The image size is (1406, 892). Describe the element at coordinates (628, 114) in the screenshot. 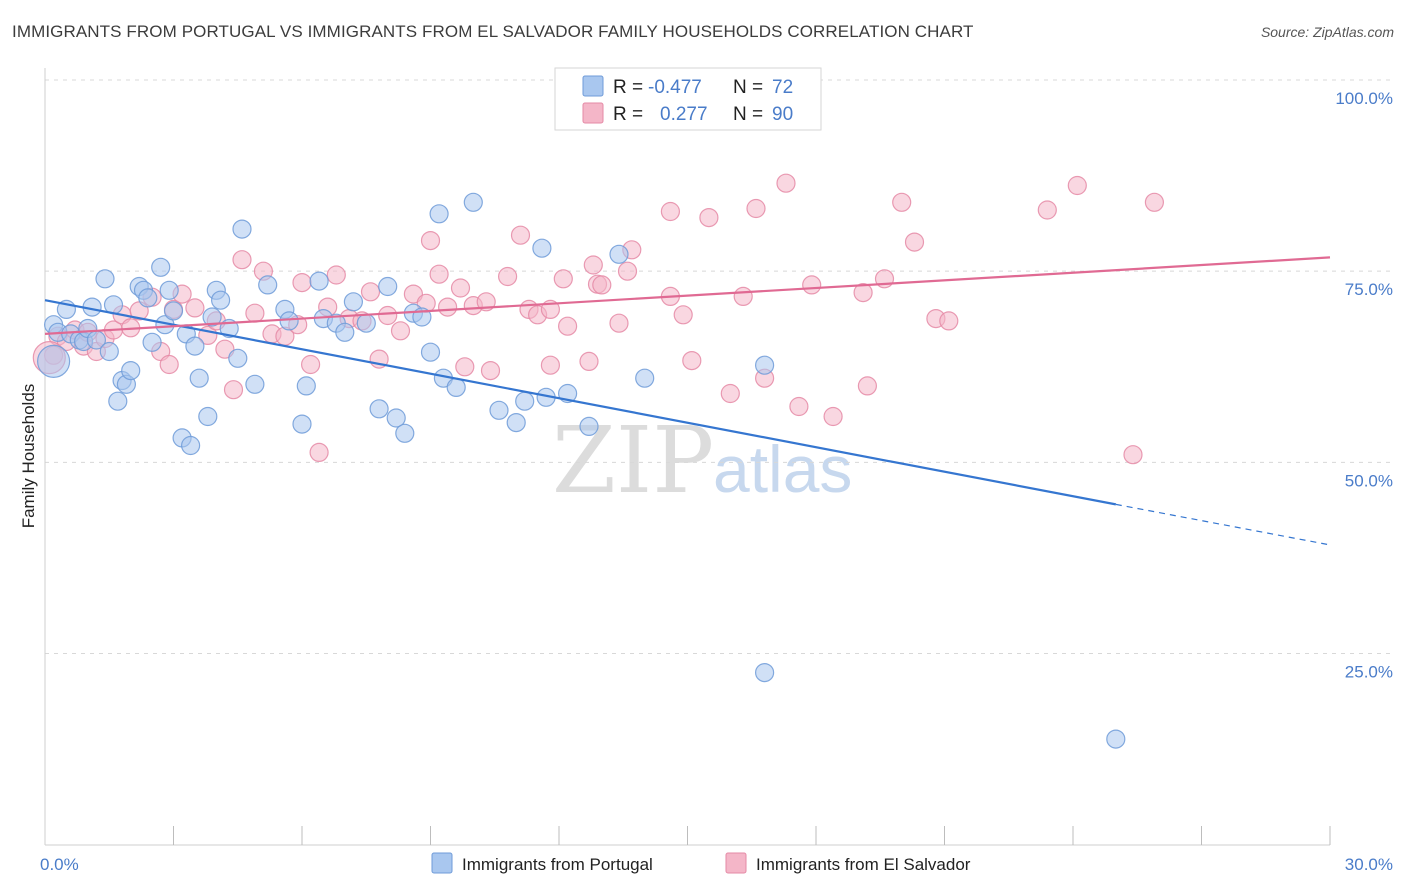

I see `legend-pink-r-label: R =` at that location.